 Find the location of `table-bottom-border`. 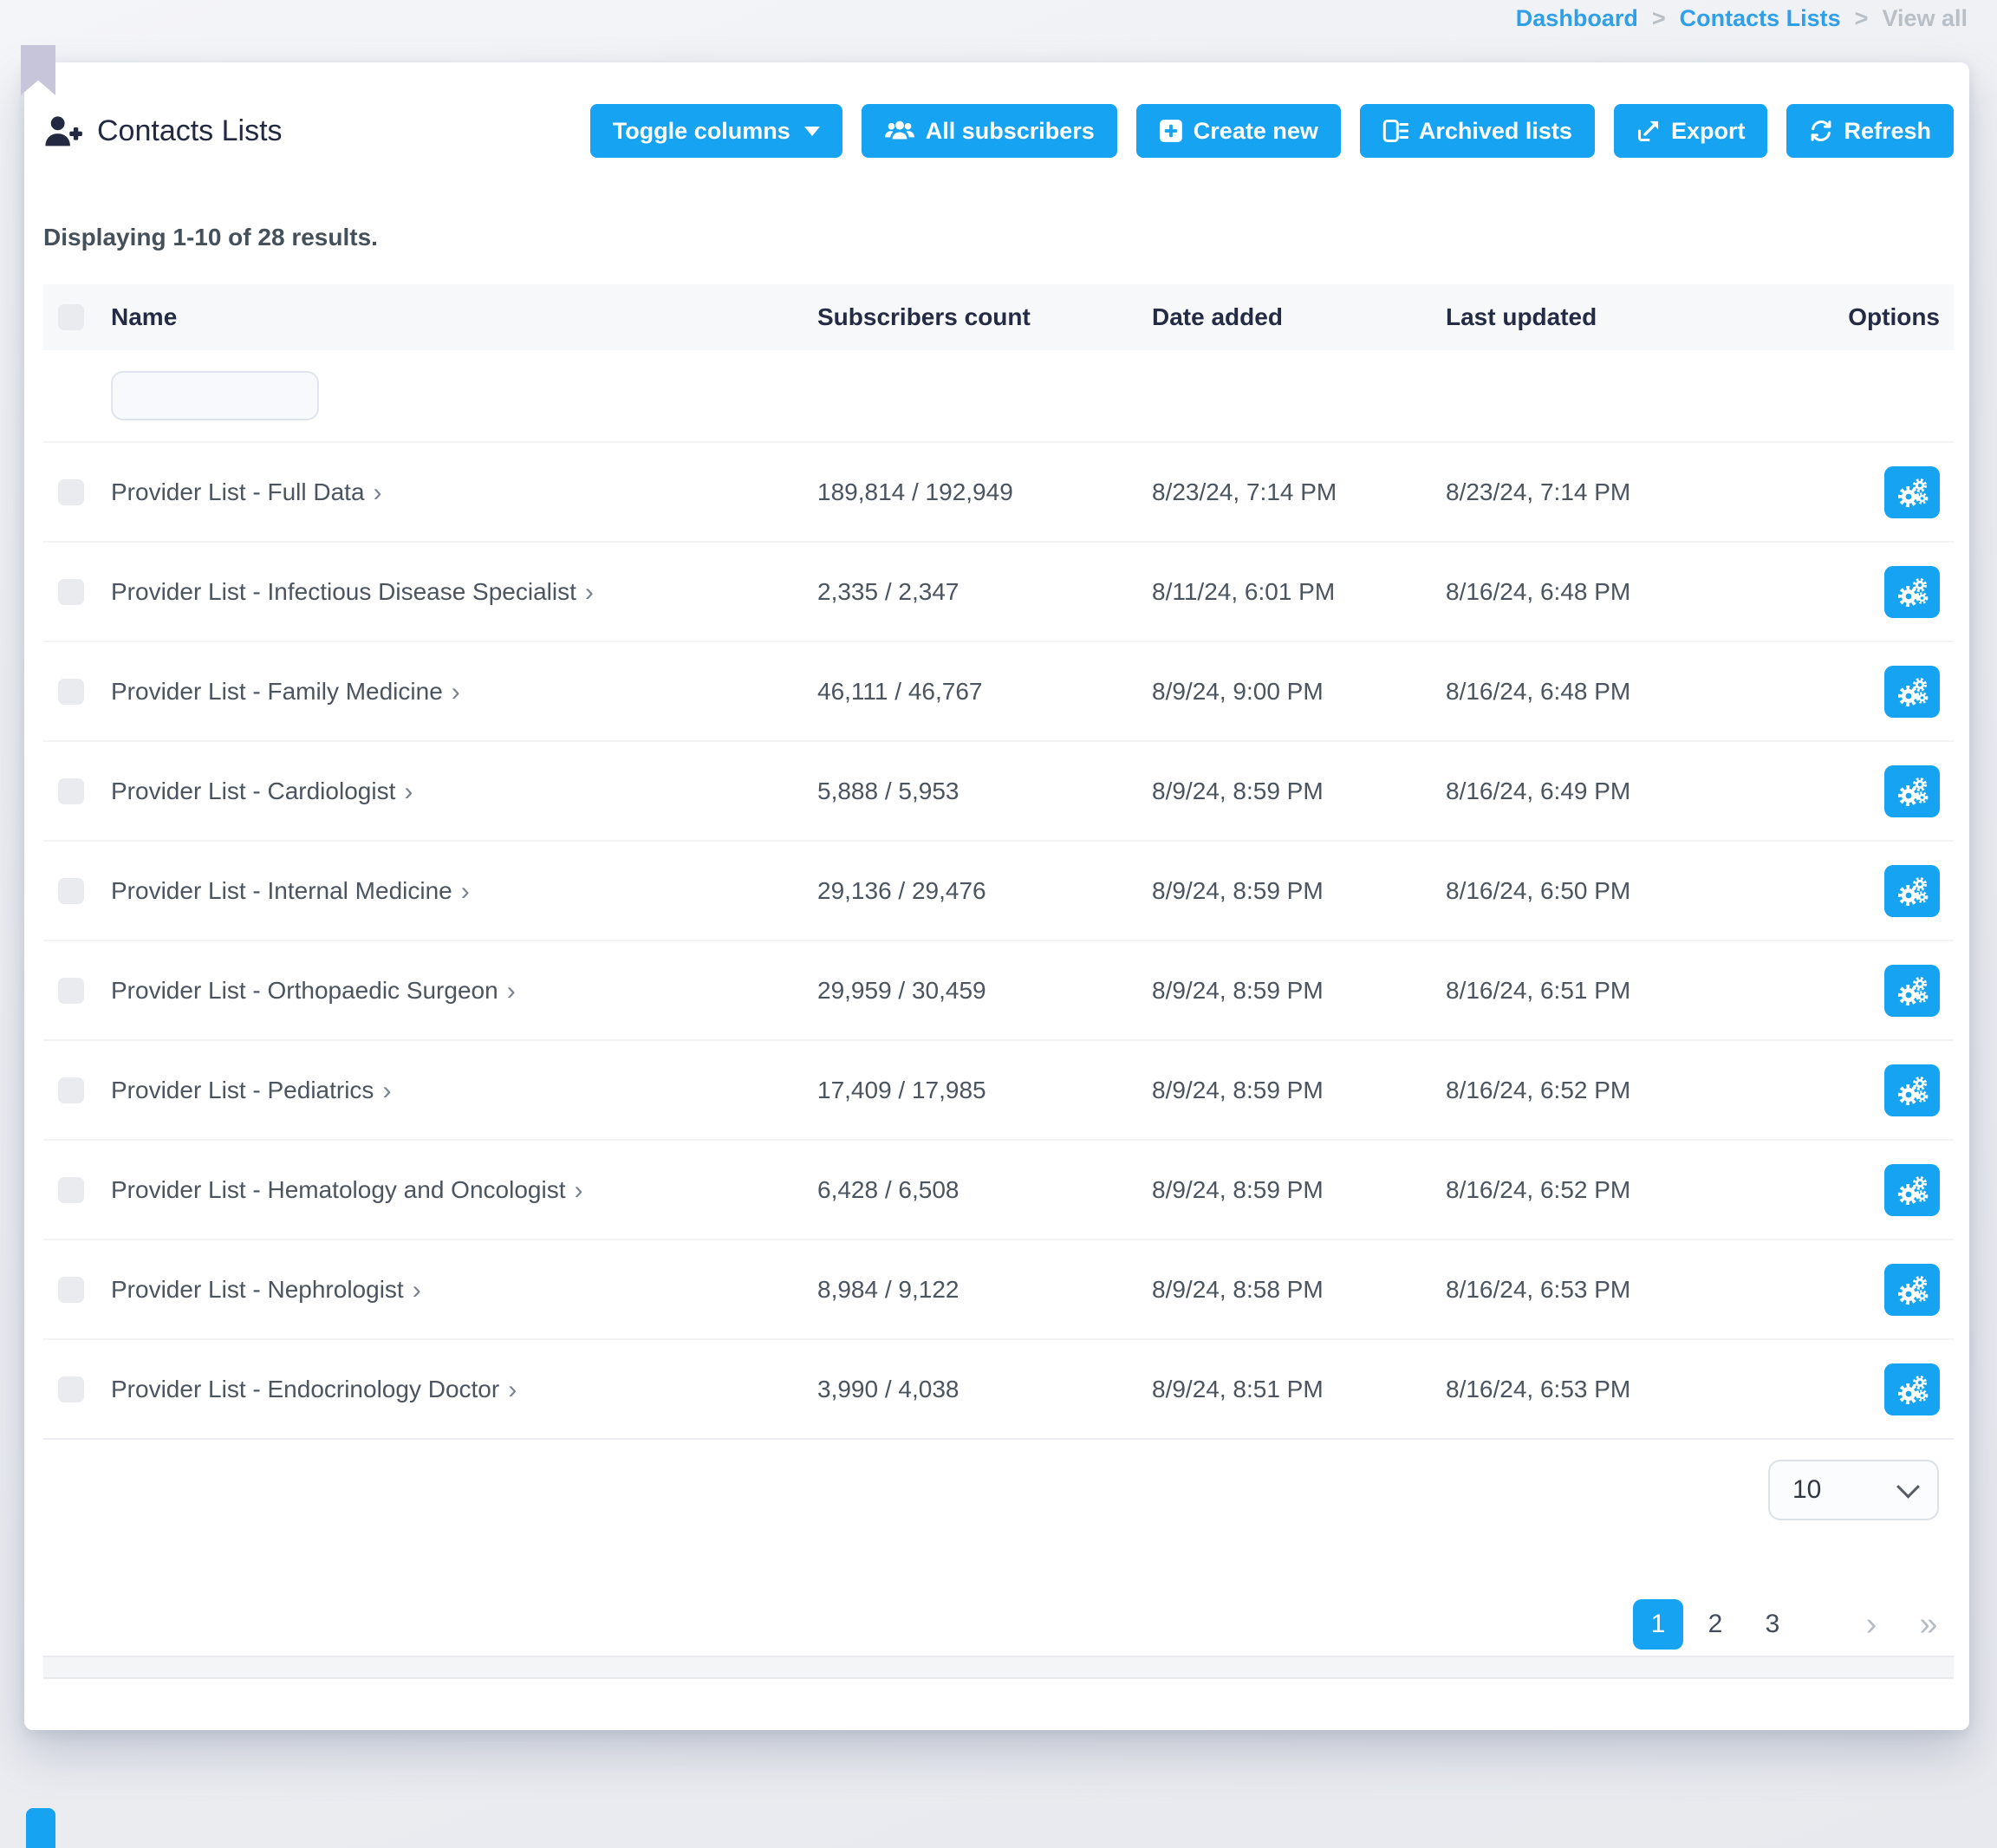

table-bottom-border is located at coordinates (998, 1439).